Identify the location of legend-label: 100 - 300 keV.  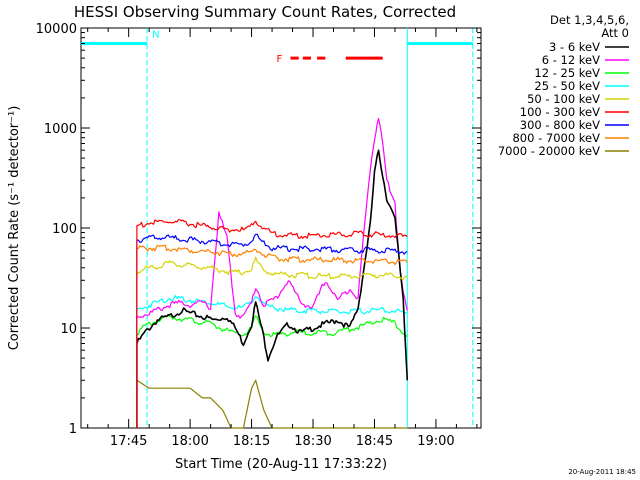
(560, 112).